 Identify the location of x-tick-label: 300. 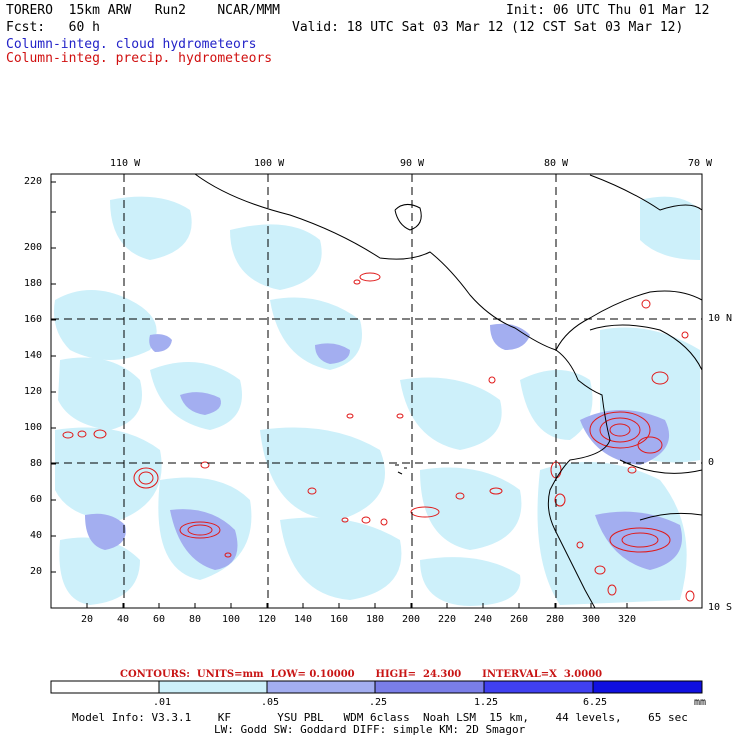
(591, 619).